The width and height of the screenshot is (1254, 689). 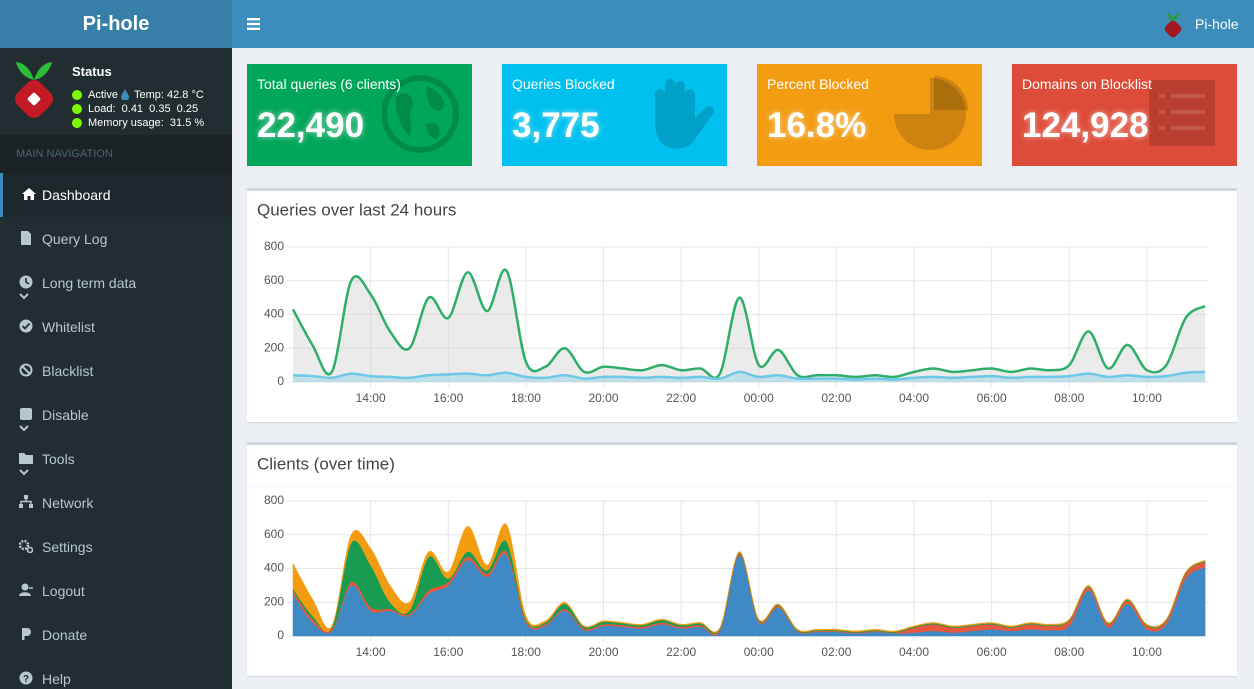 What do you see at coordinates (103, 95) in the screenshot?
I see `status-active: Active` at bounding box center [103, 95].